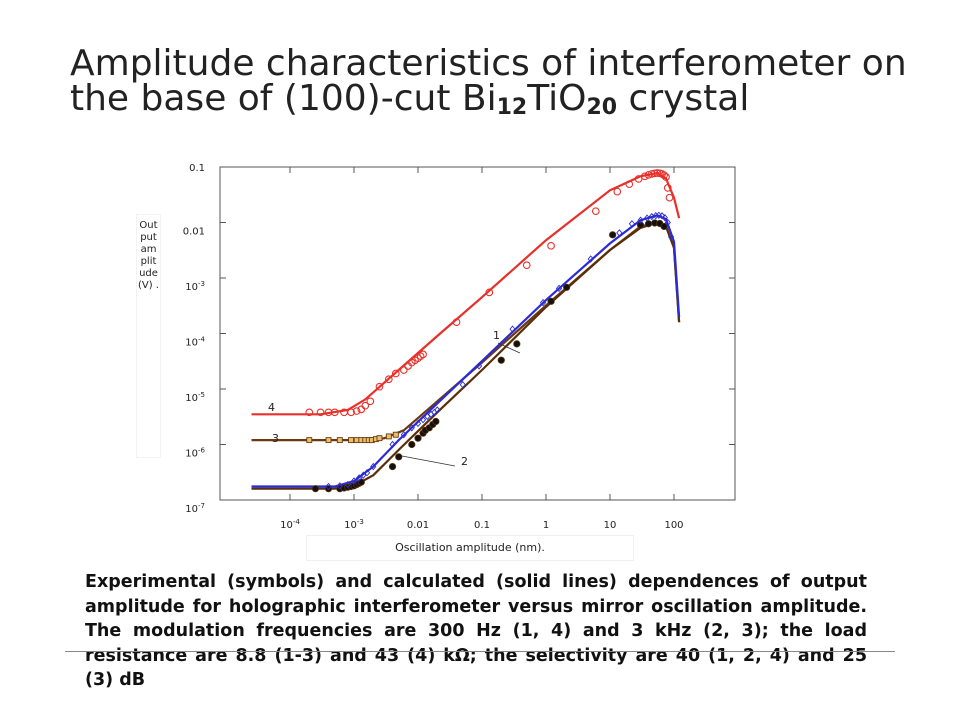  What do you see at coordinates (557, 98) in the screenshot?
I see `title-text-2: TiO` at bounding box center [557, 98].